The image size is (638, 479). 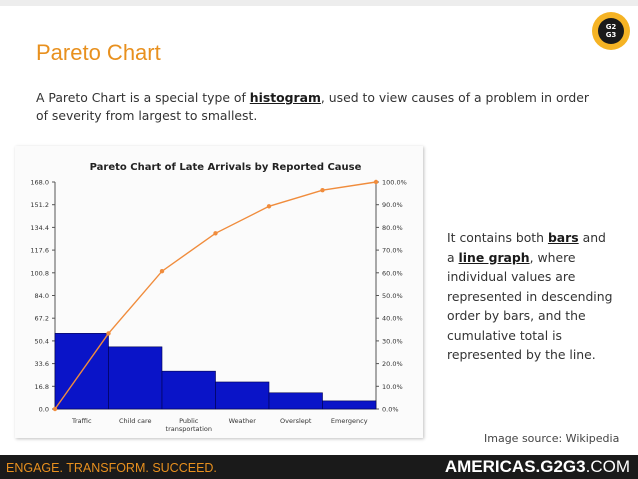 What do you see at coordinates (39, 228) in the screenshot?
I see `left-tick-label: 134.4` at bounding box center [39, 228].